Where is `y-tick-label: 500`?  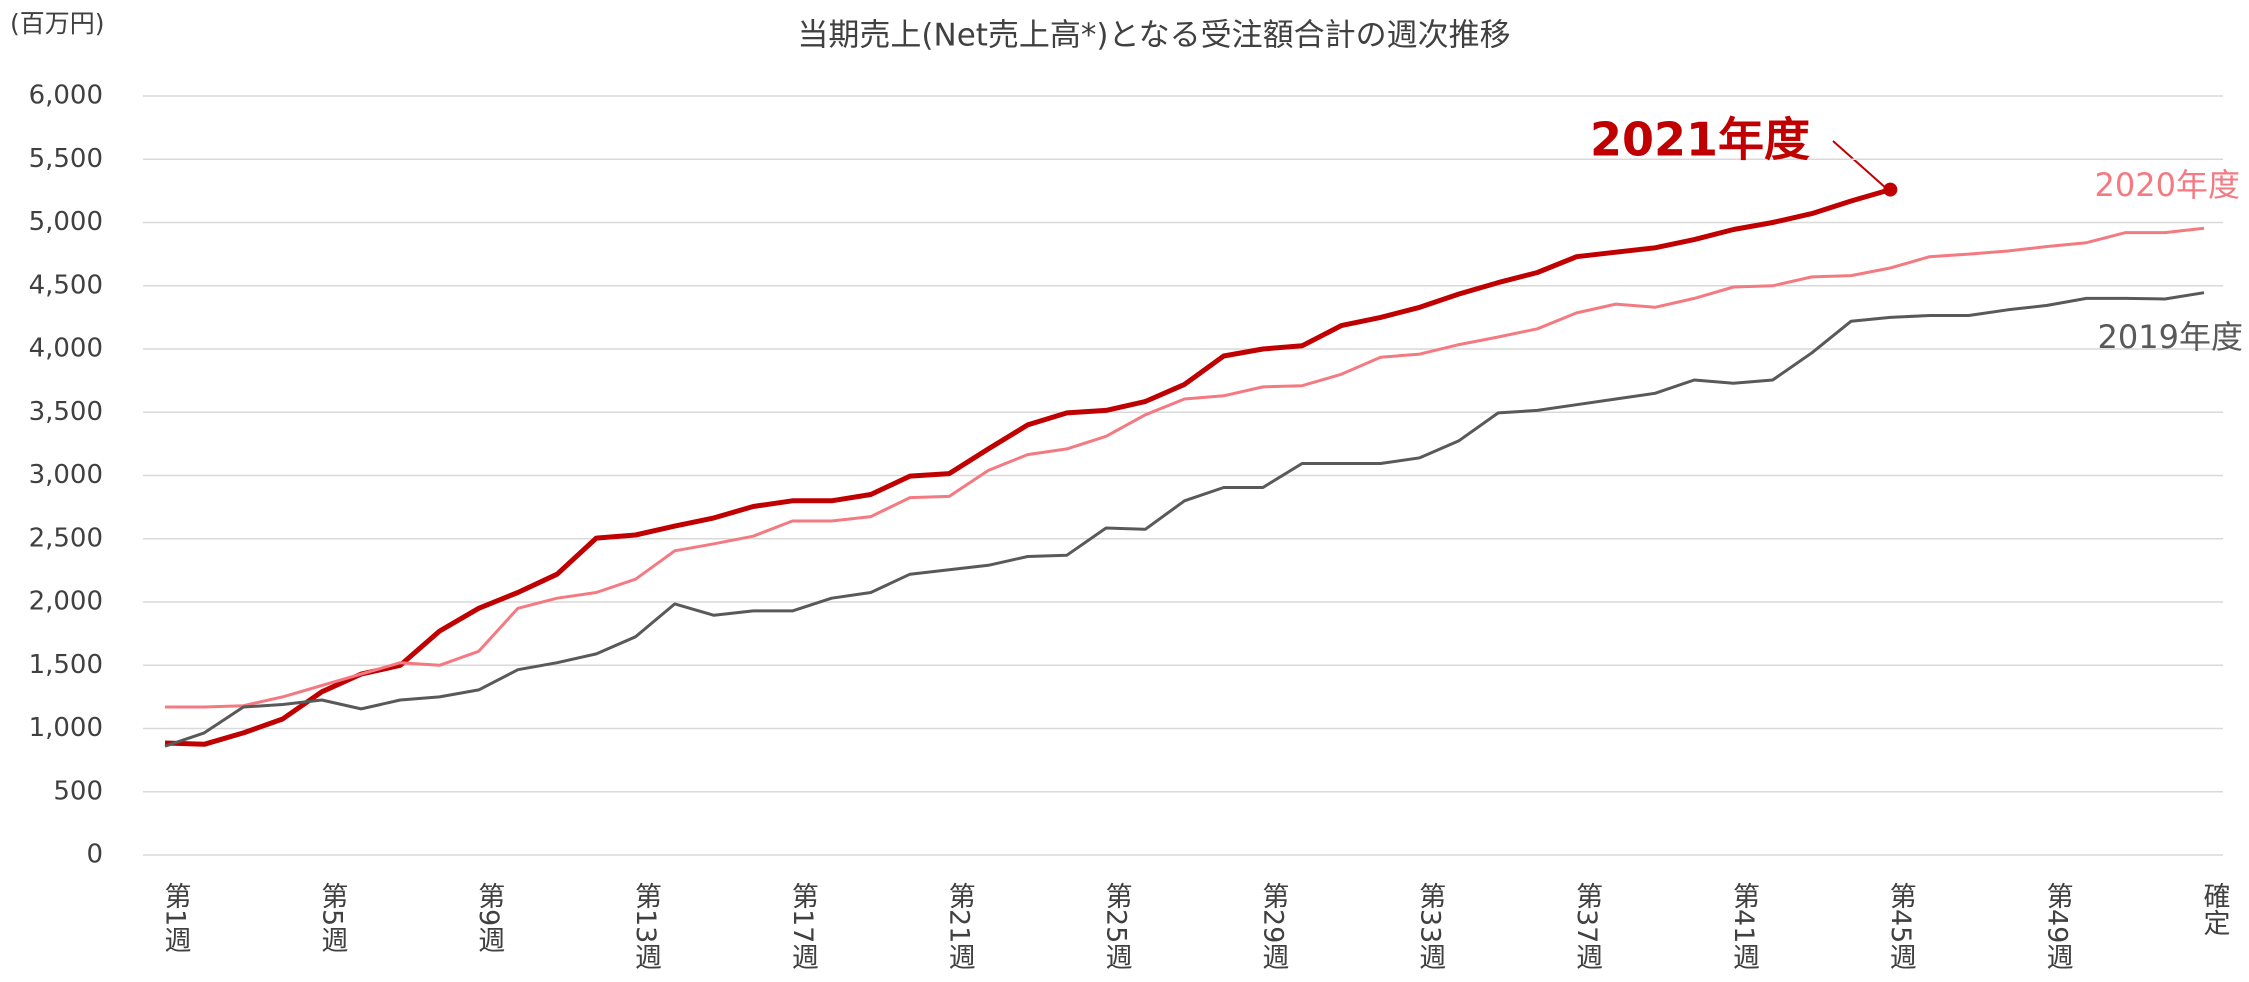
y-tick-label: 500 is located at coordinates (78, 791).